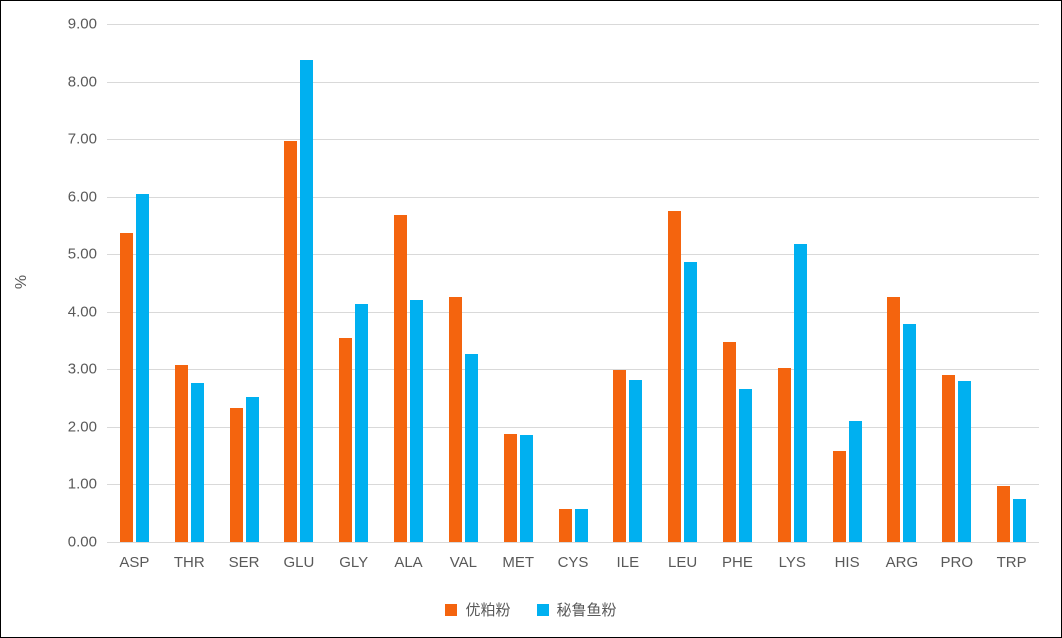  What do you see at coordinates (291, 341) in the screenshot?
I see `bar-series1-glu` at bounding box center [291, 341].